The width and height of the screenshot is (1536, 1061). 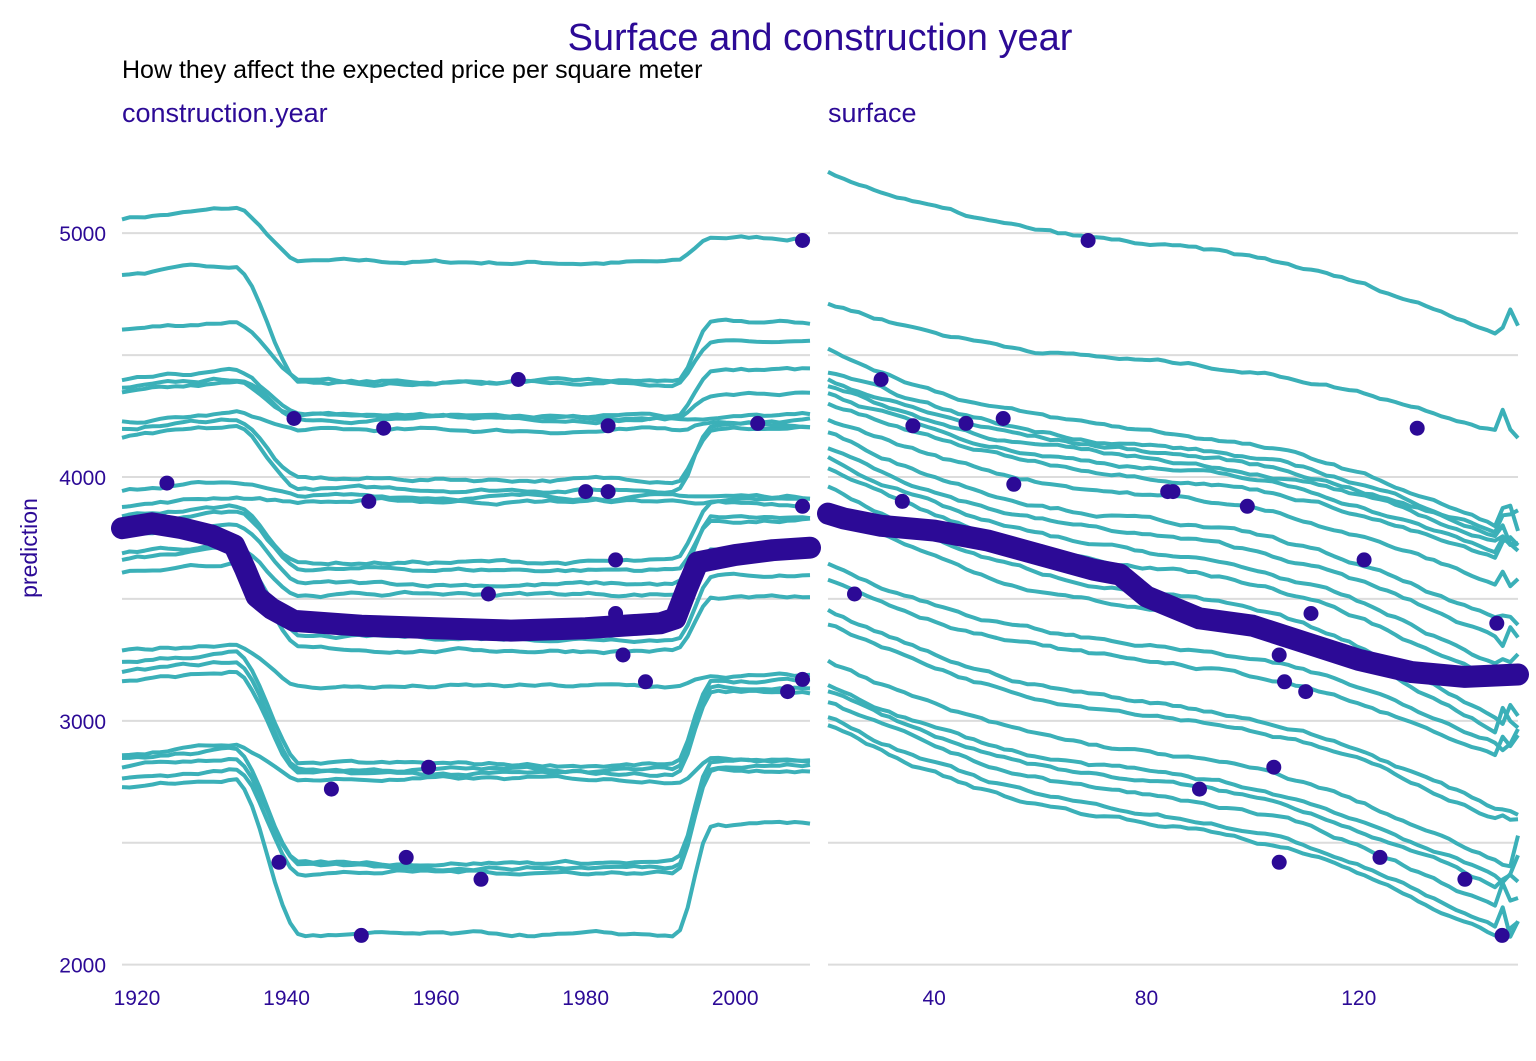 What do you see at coordinates (1358, 998) in the screenshot?
I see `x-tick-label: 120` at bounding box center [1358, 998].